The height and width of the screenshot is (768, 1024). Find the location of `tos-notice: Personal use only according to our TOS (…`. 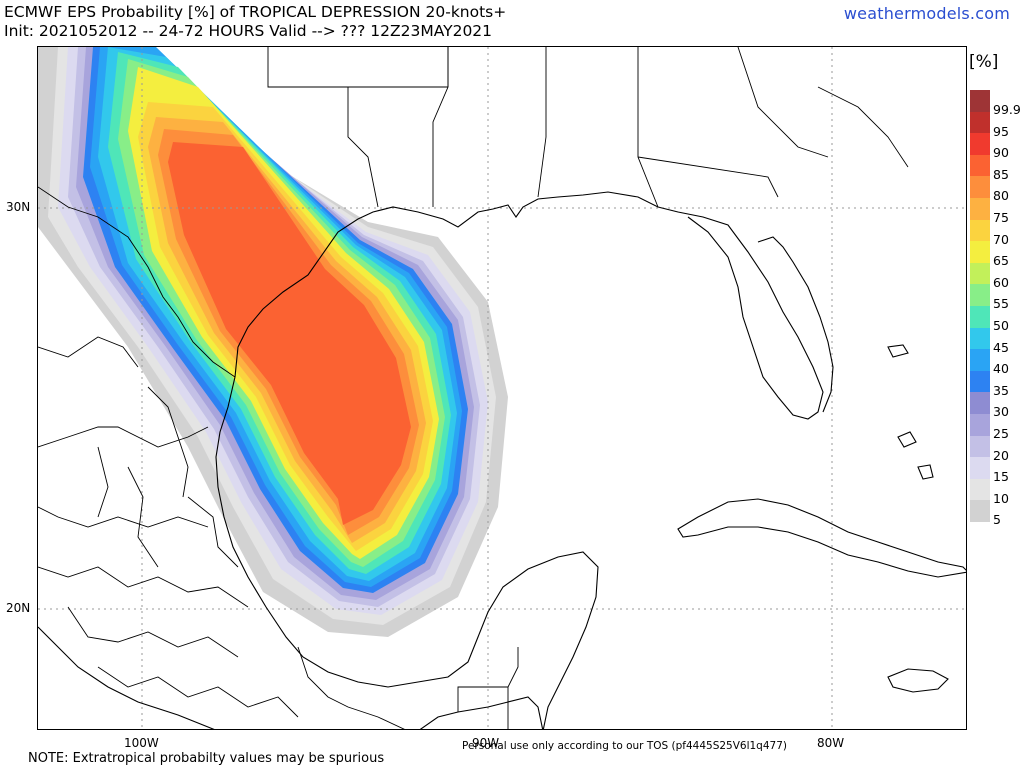

tos-notice: Personal use only according to our TOS (… is located at coordinates (624, 746).